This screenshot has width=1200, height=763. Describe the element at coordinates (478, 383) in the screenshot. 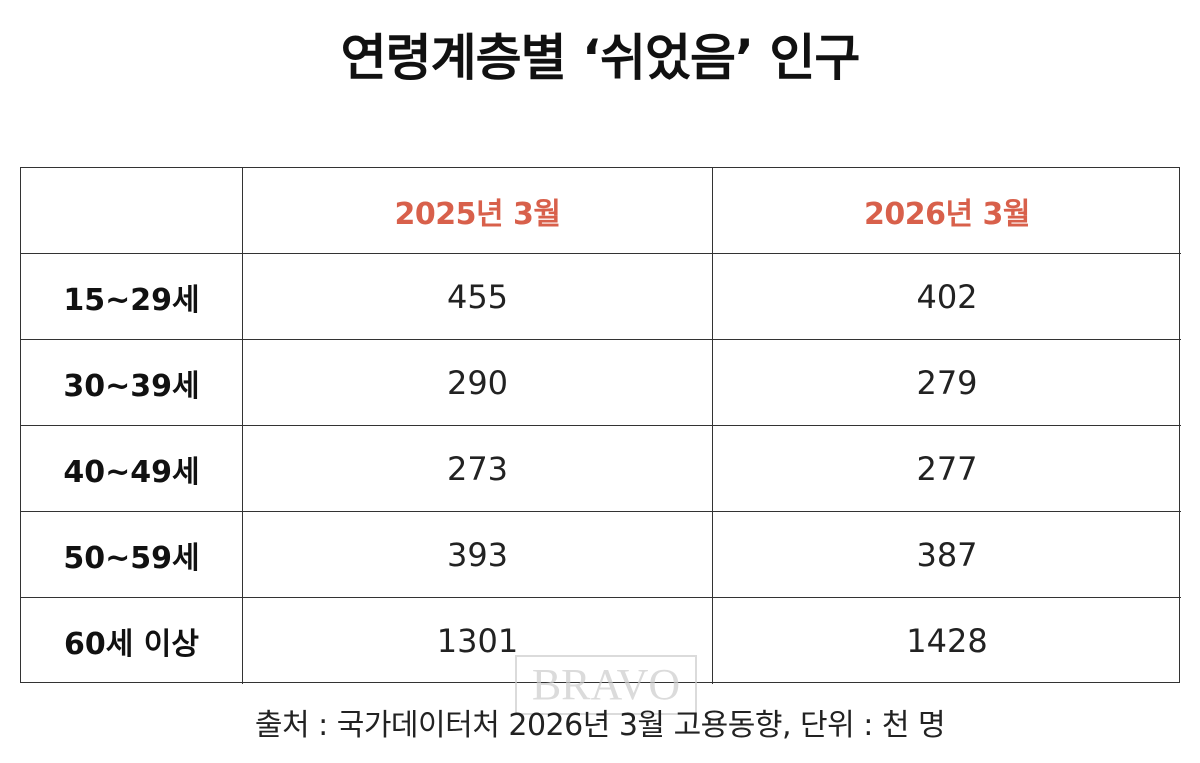

I see `table-cell: 290` at that location.